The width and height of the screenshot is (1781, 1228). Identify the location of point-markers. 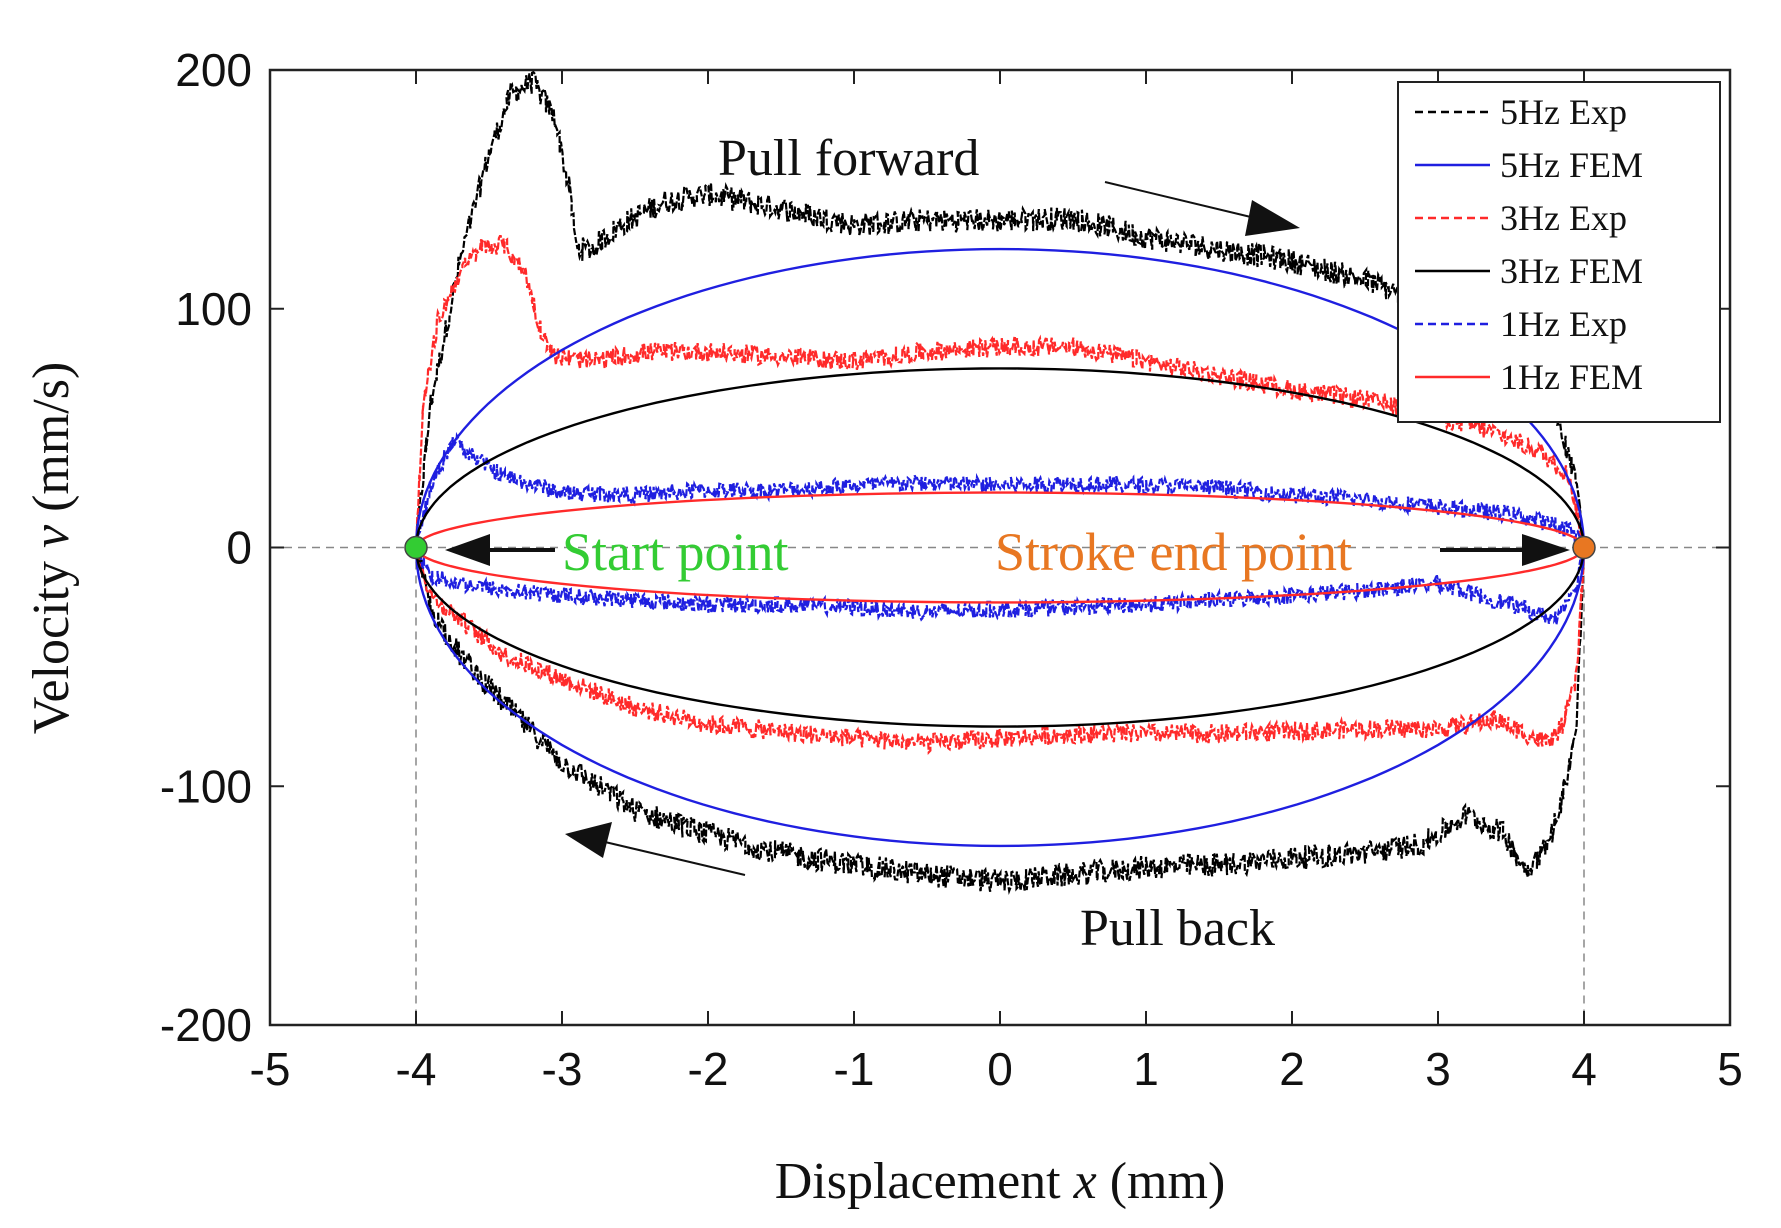
(1000, 547).